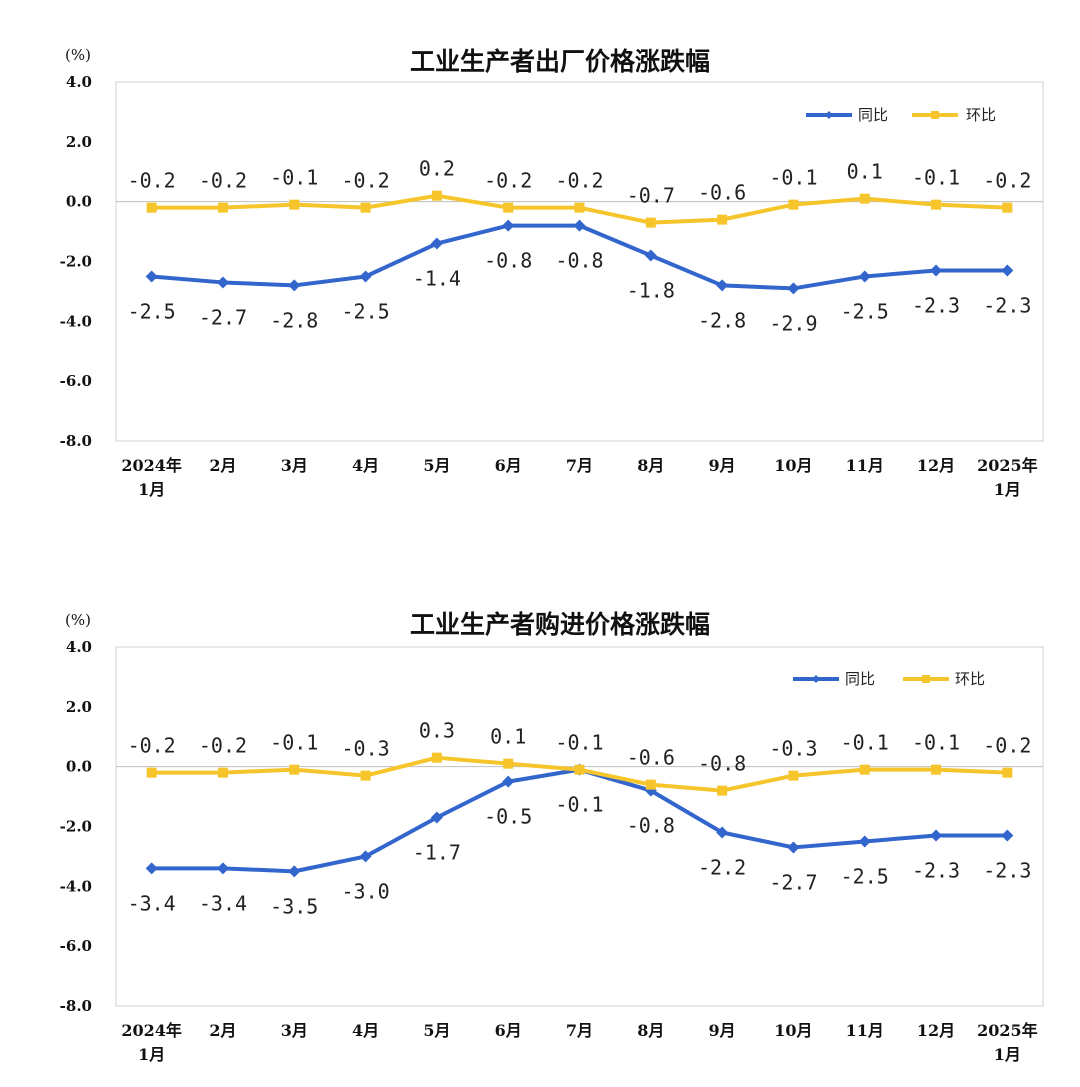 The image size is (1080, 1087). I want to click on series-line, so click(579, 820).